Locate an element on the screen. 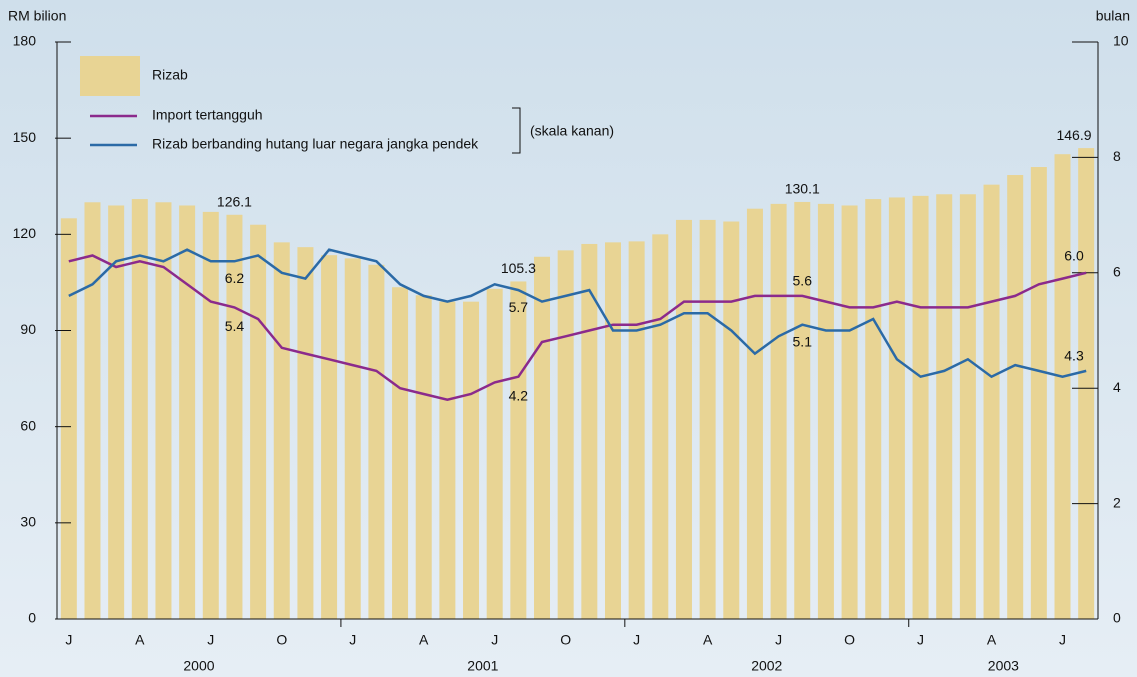 Image resolution: width=1137 pixels, height=677 pixels. data-label: 5.7 is located at coordinates (519, 307).